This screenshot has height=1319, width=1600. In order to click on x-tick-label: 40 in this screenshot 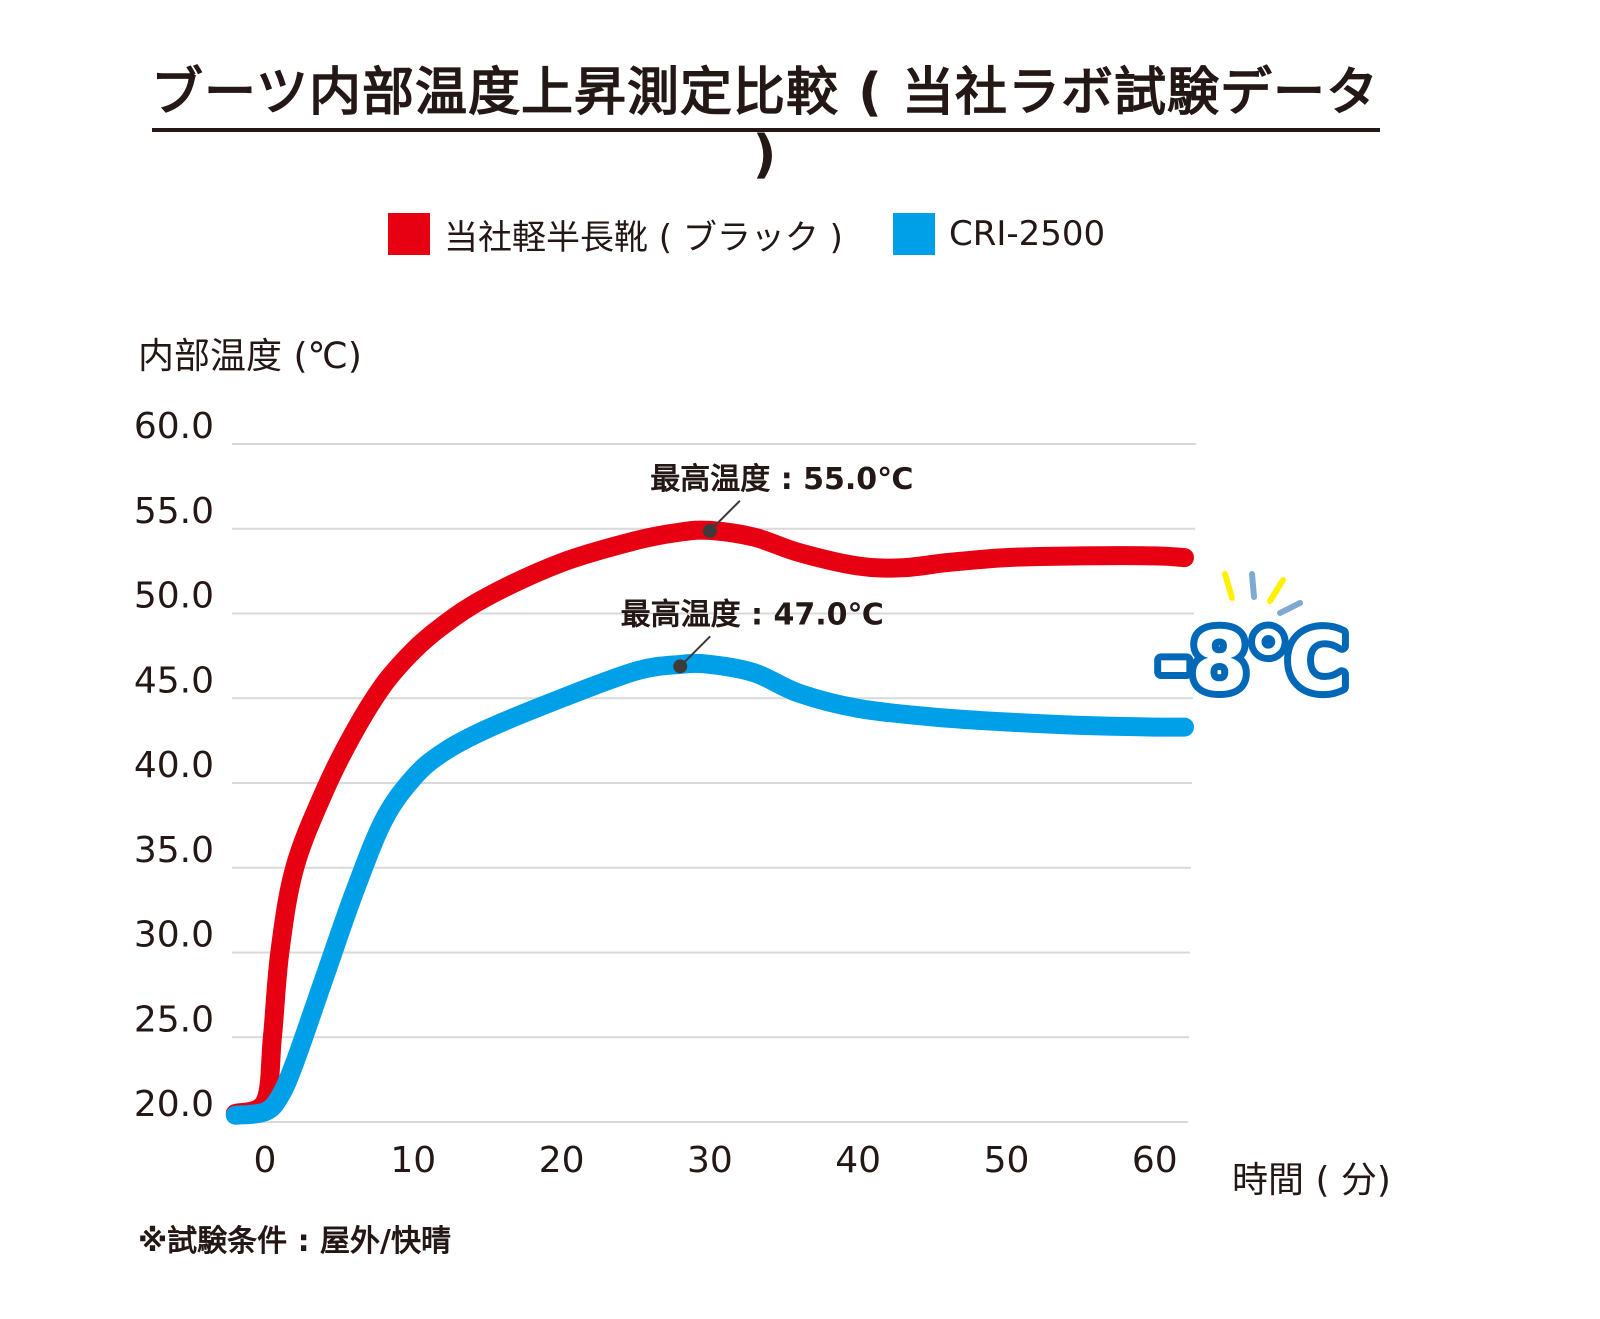, I will do `click(858, 1160)`.